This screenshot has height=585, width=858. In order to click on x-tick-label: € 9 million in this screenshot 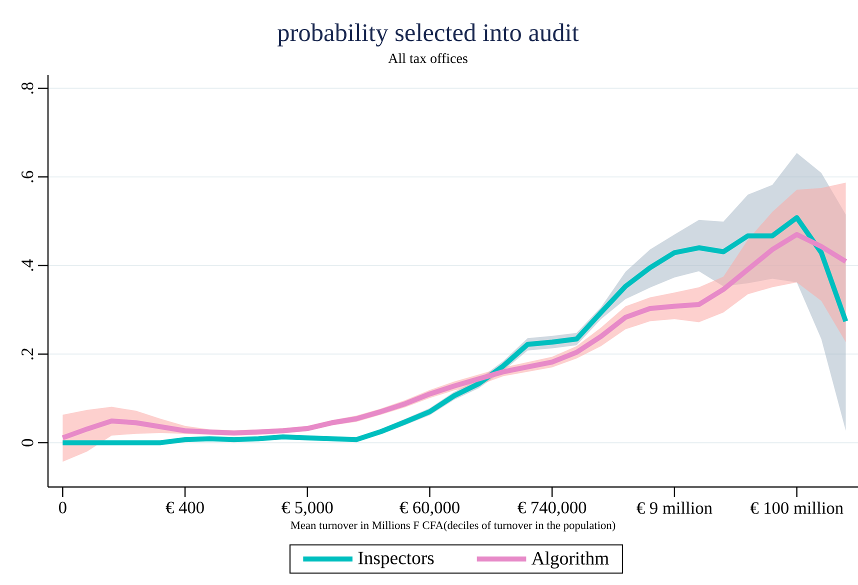, I will do `click(674, 508)`.